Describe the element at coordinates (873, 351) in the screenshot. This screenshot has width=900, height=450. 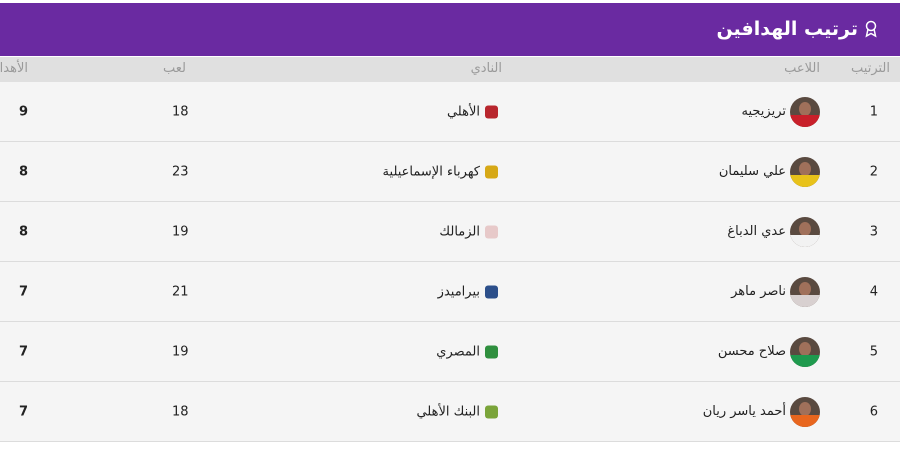
I see `rank: 5` at that location.